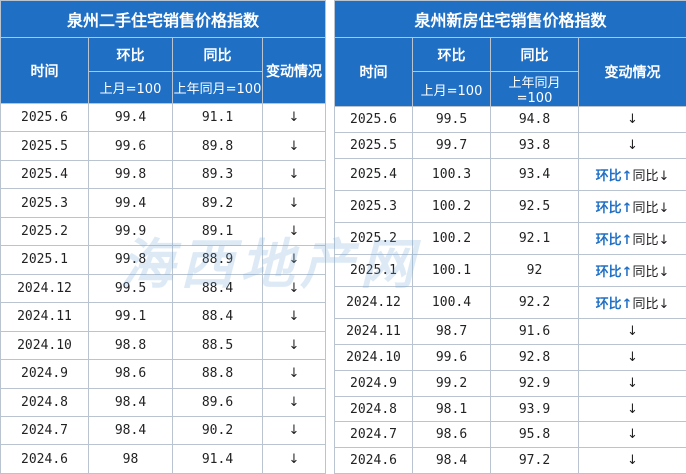  What do you see at coordinates (534, 271) in the screenshot?
I see `yoy-cell: 92` at bounding box center [534, 271].